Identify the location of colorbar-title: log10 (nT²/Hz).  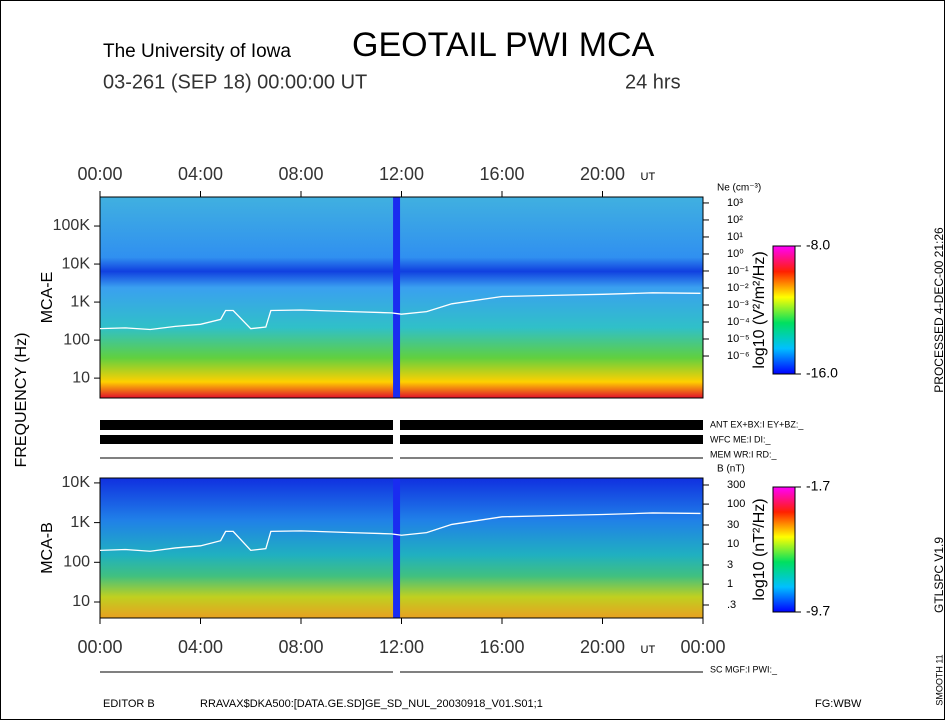
(759, 549).